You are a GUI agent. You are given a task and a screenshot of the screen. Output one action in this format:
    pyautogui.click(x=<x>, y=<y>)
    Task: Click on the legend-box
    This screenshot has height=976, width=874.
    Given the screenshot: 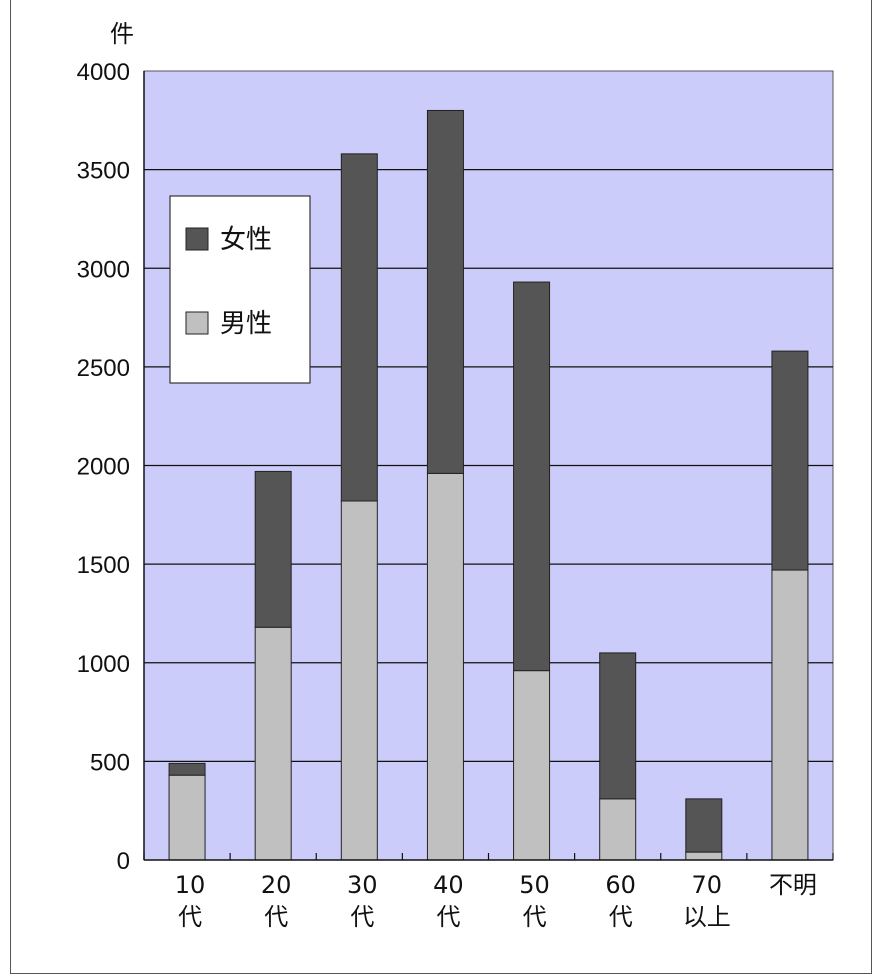 What is the action you would take?
    pyautogui.click(x=240, y=289)
    